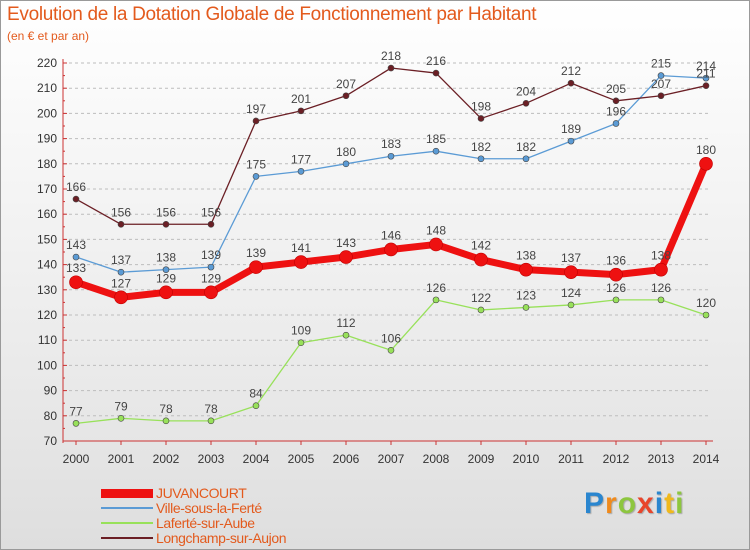  What do you see at coordinates (571, 71) in the screenshot?
I see `data-label: 212` at bounding box center [571, 71].